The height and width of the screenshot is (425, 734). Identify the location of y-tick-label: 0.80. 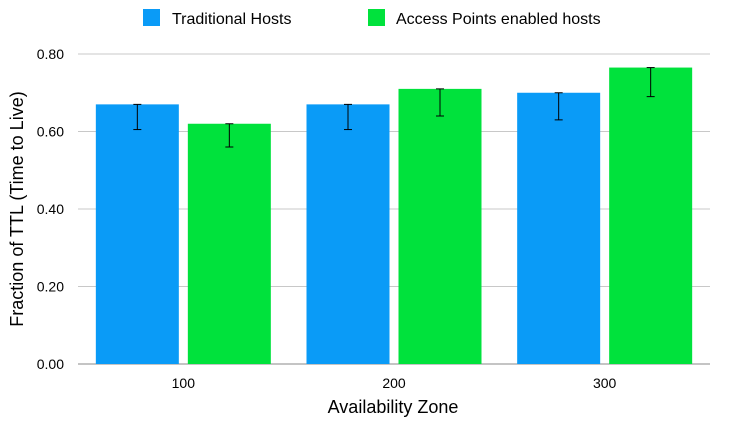
(50, 54).